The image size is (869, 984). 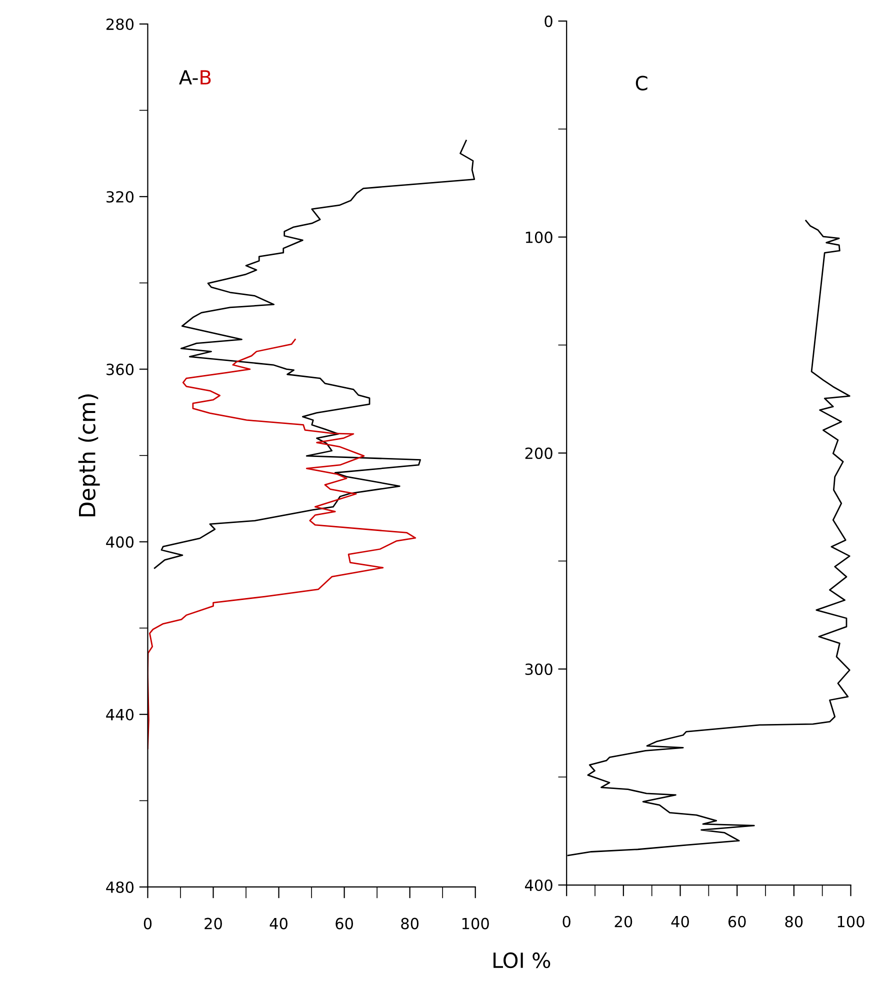 I want to click on y-tick-label: 280, so click(x=120, y=24).